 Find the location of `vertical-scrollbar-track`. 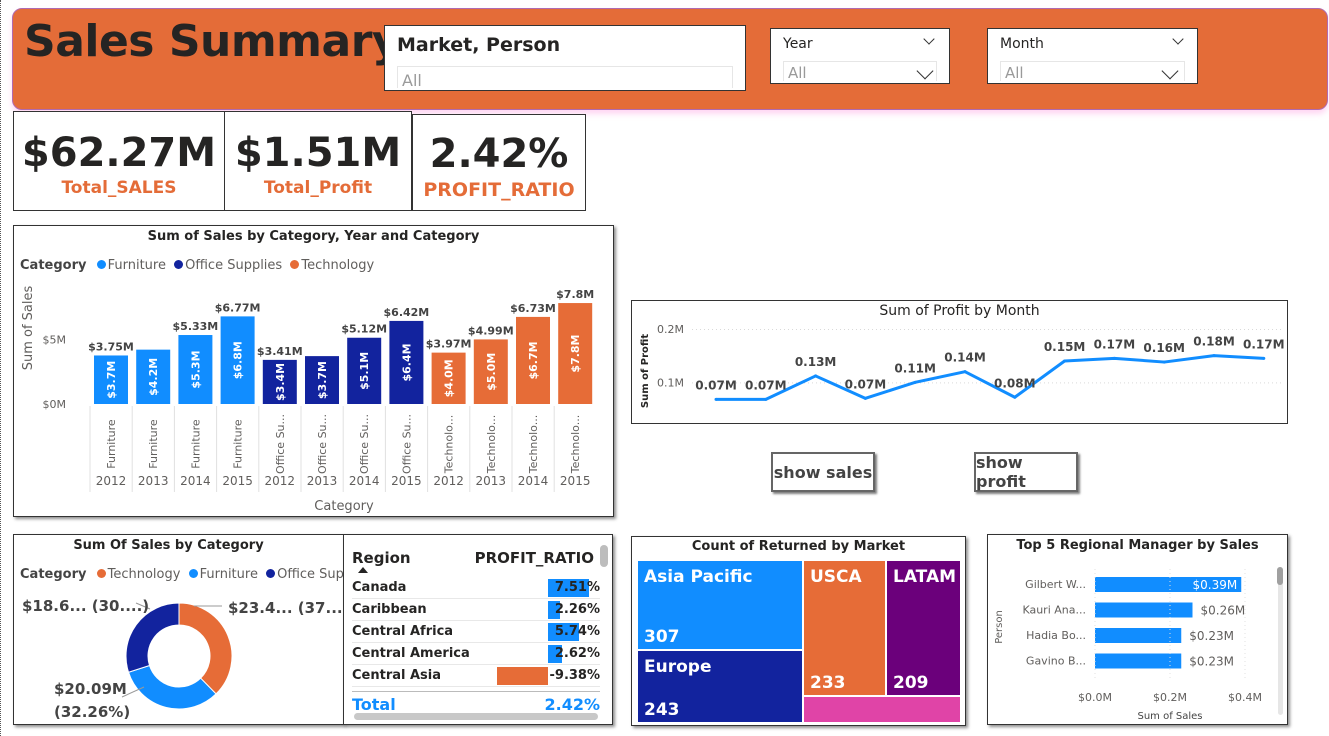

vertical-scrollbar-track is located at coordinates (1280, 641).